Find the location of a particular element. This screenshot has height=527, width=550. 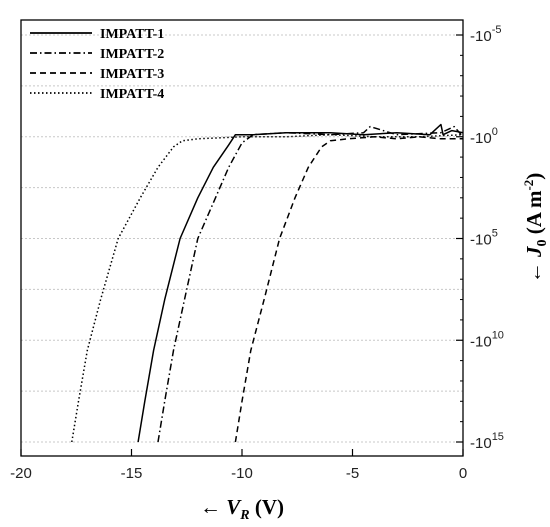

y-tick-exponent: 10 is located at coordinates (498, 335).